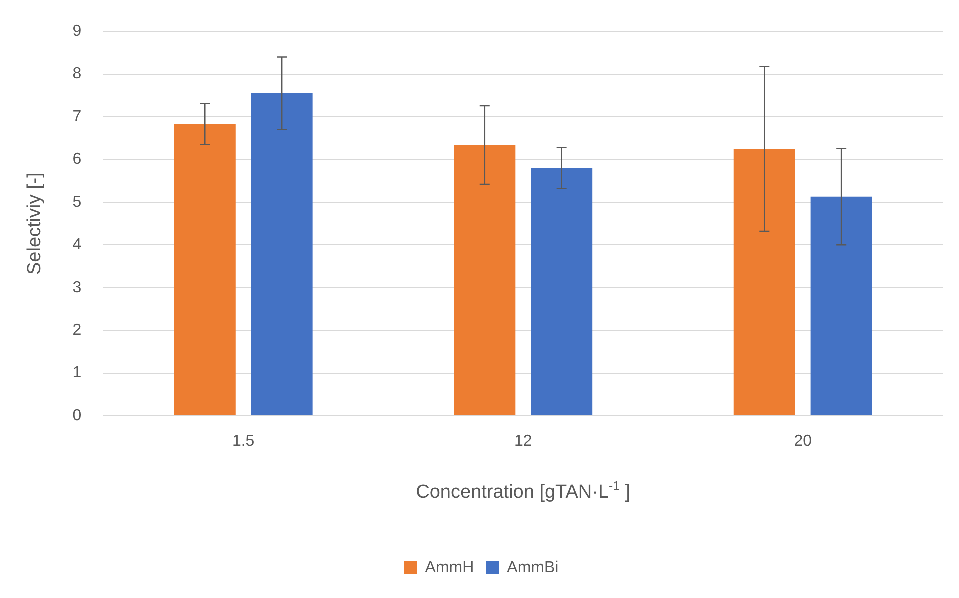 The height and width of the screenshot is (598, 959). What do you see at coordinates (77, 74) in the screenshot?
I see `y-tick-label: 8` at bounding box center [77, 74].